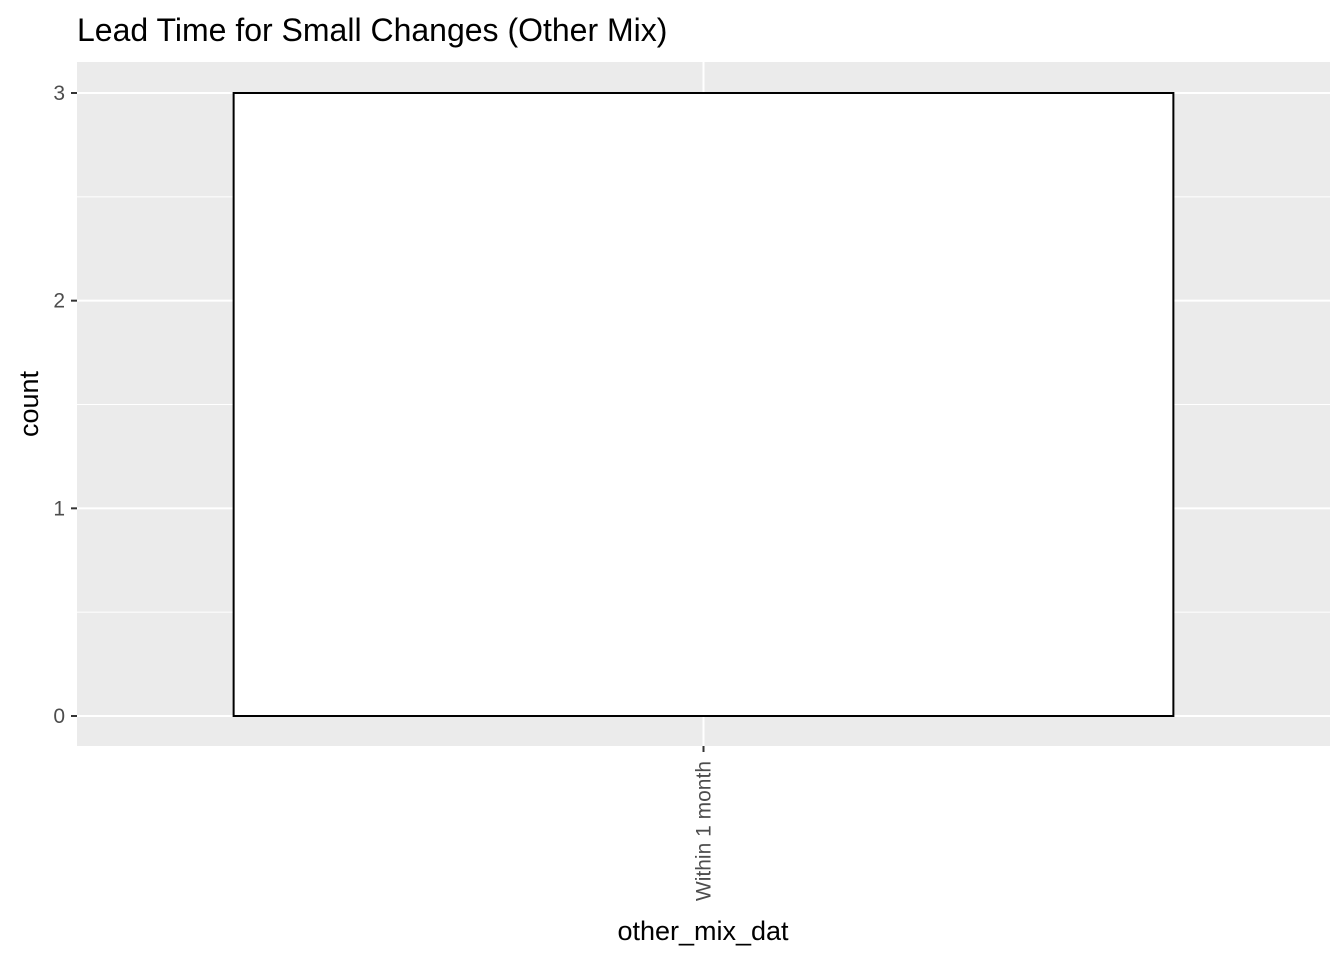 This screenshot has width=1344, height=960. I want to click on x-axis-title: other_mix_dat, so click(703, 931).